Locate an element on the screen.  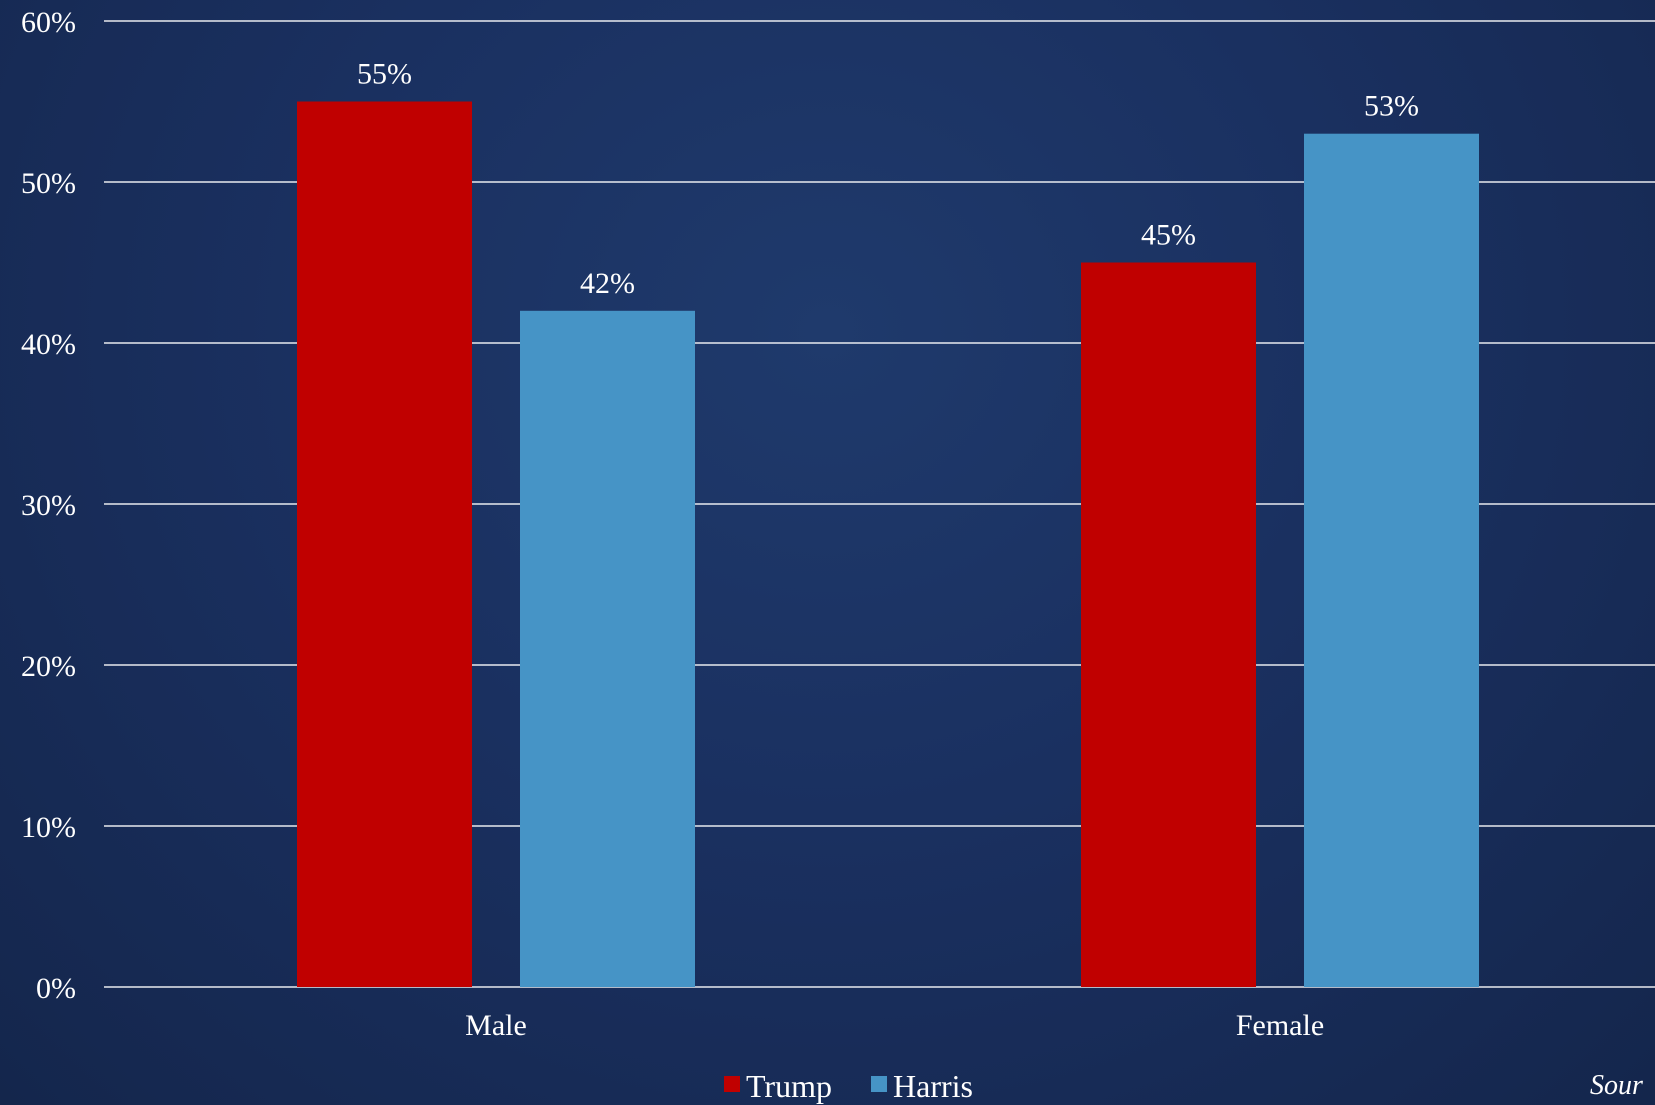
legend-swatch-trump is located at coordinates (732, 1084).